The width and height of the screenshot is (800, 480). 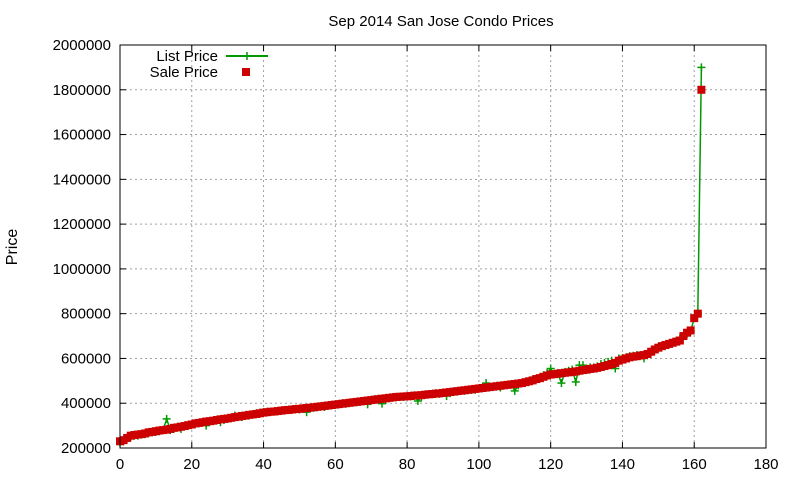 I want to click on y-tick-label: 200000, so click(x=86, y=448).